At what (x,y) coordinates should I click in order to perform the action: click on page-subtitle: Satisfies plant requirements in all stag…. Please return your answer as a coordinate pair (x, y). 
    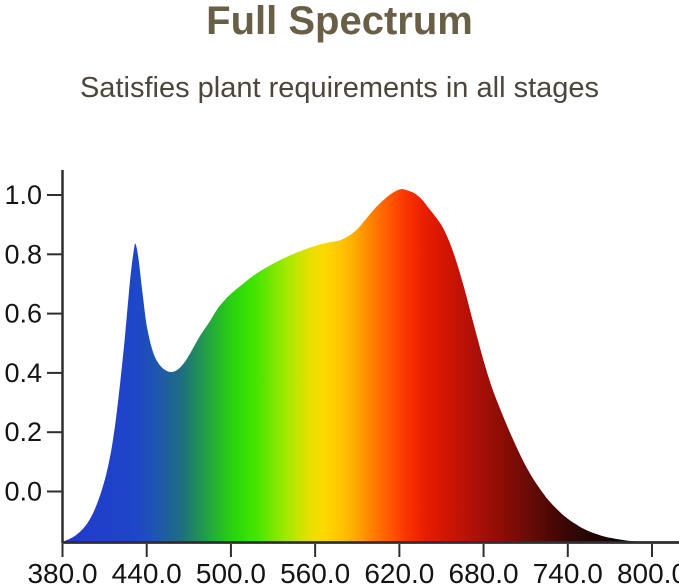
    Looking at the image, I should click on (339, 88).